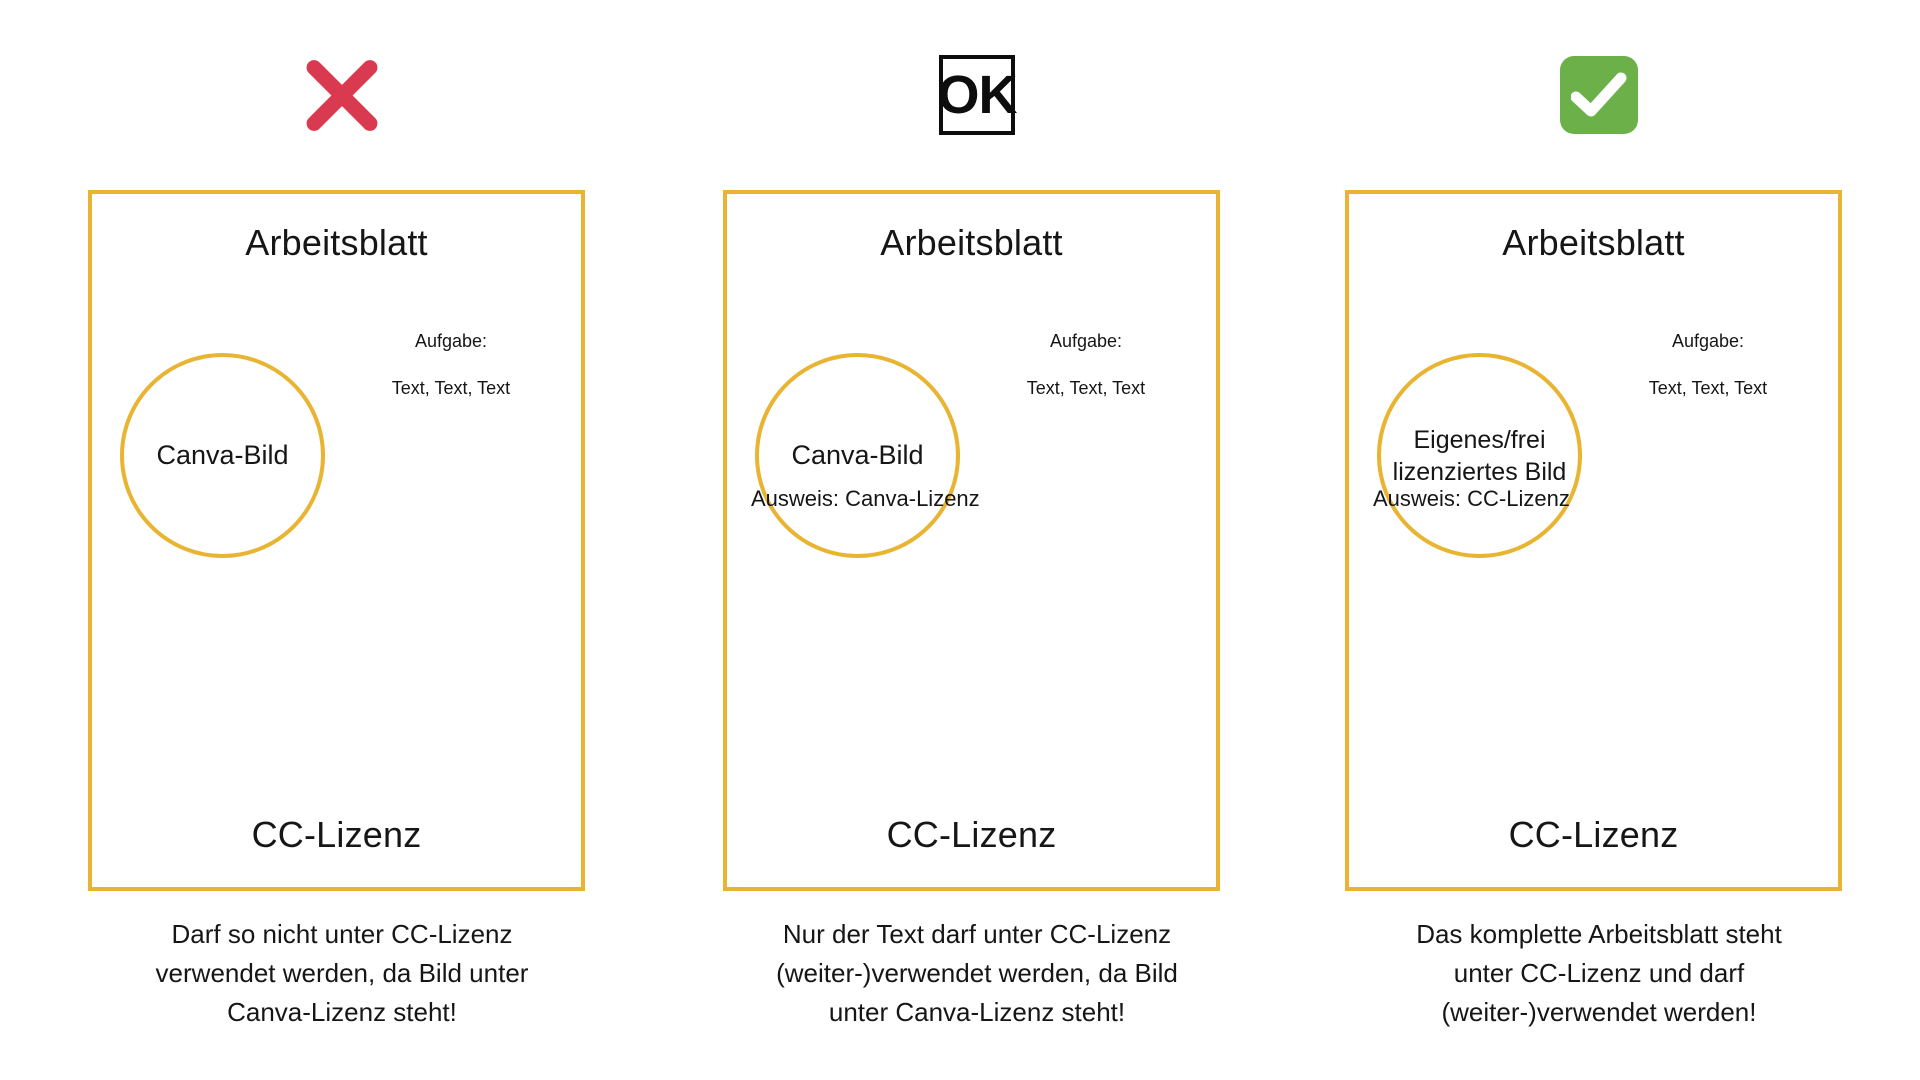 The image size is (1920, 1080). I want to click on task-block-1: Aufgabe: Text, Text, Text, so click(451, 365).